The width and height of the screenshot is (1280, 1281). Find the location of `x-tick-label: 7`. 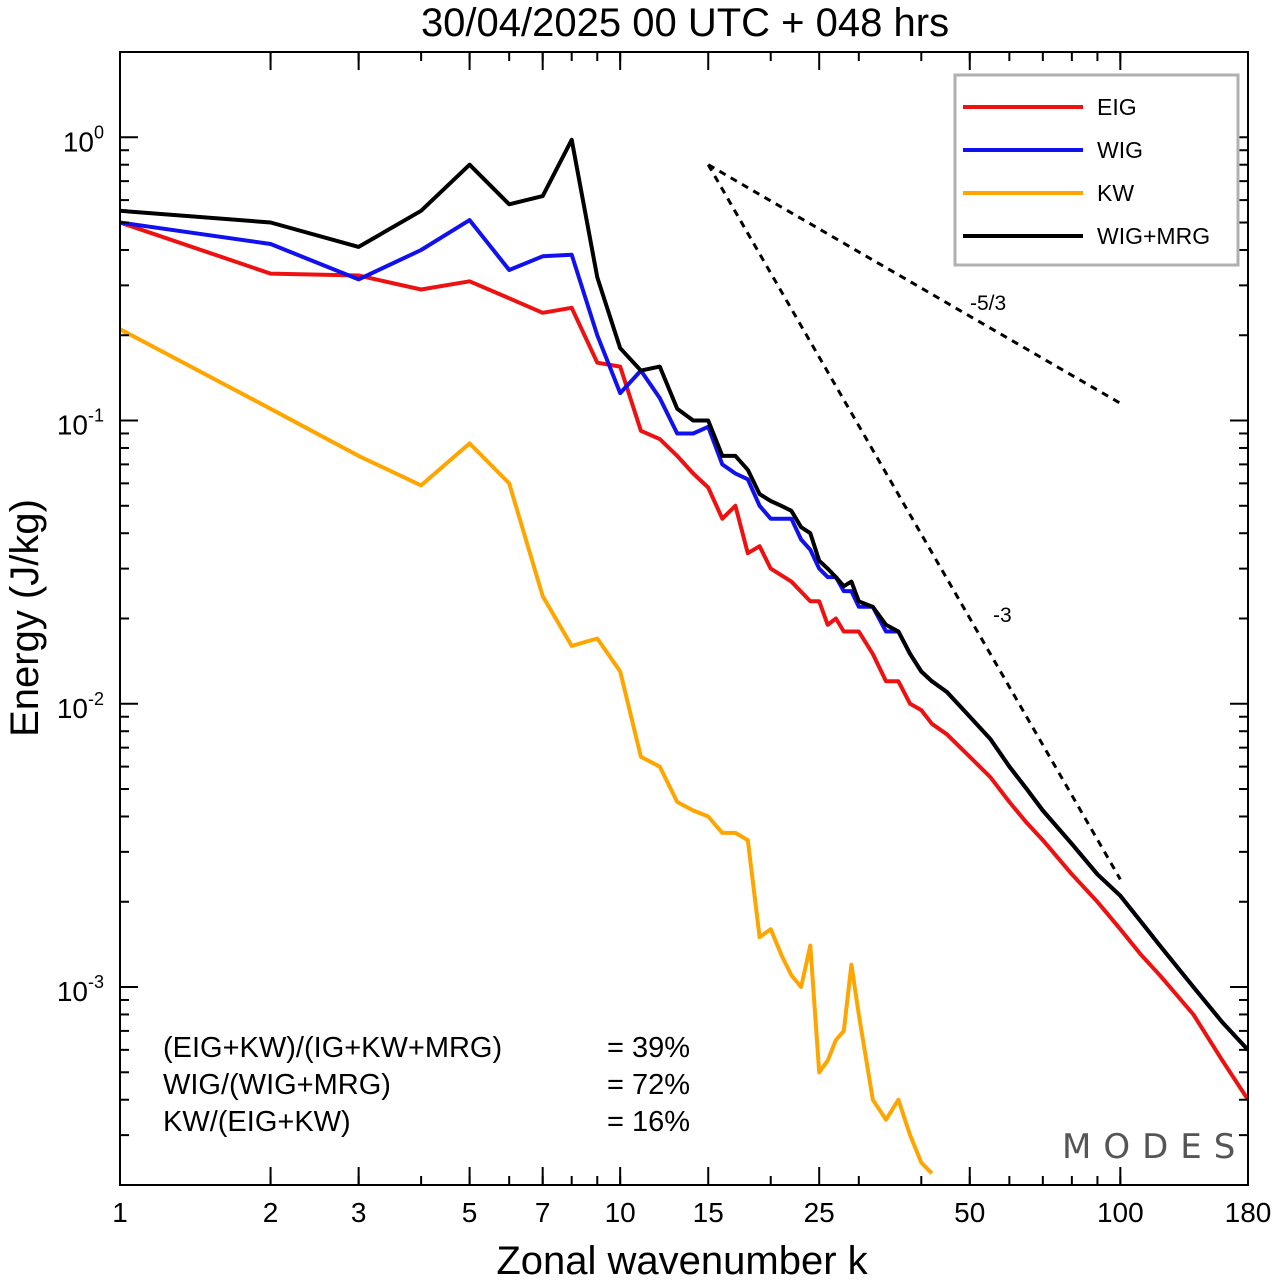

x-tick-label: 7 is located at coordinates (543, 1212).